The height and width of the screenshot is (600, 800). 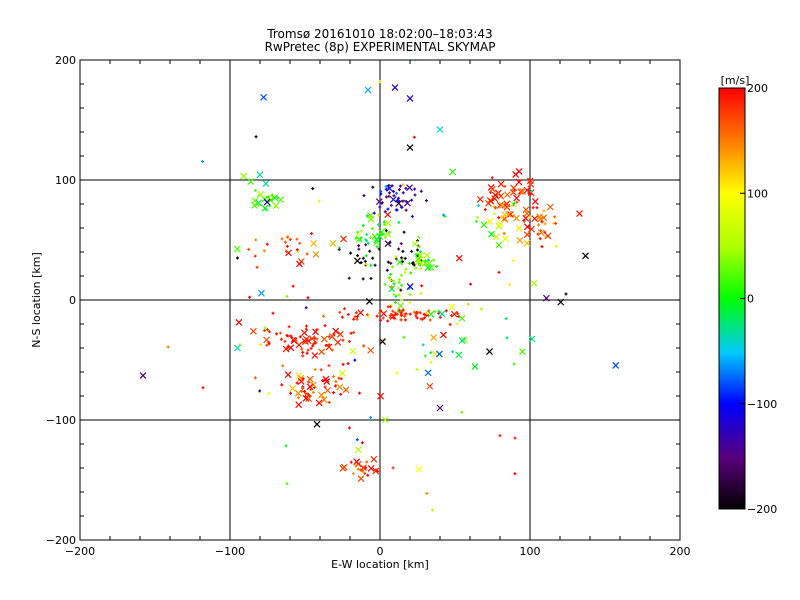 I want to click on colorbar-ticks: 200 100 0 −100 −200, so click(x=758, y=299).